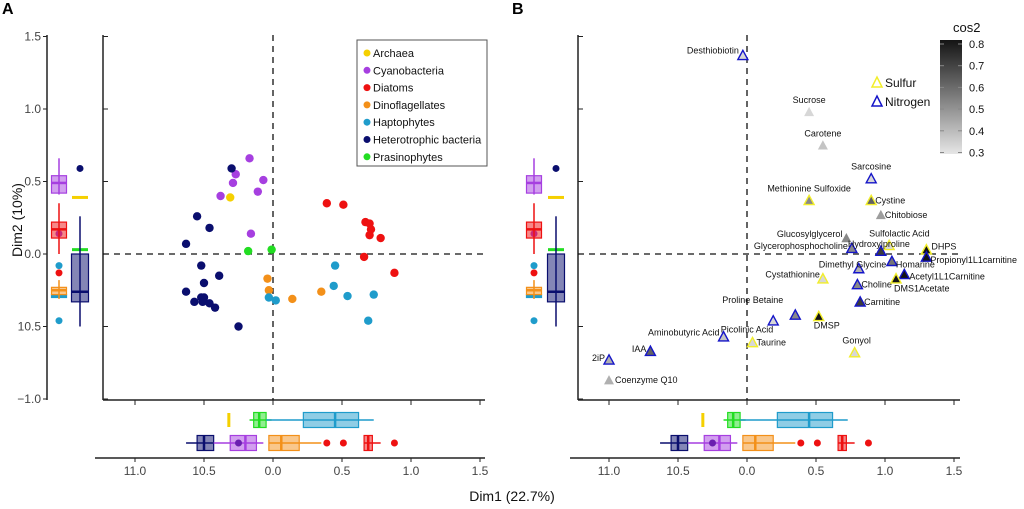  Describe the element at coordinates (880, 214) in the screenshot. I see `point-chitobiose` at that location.